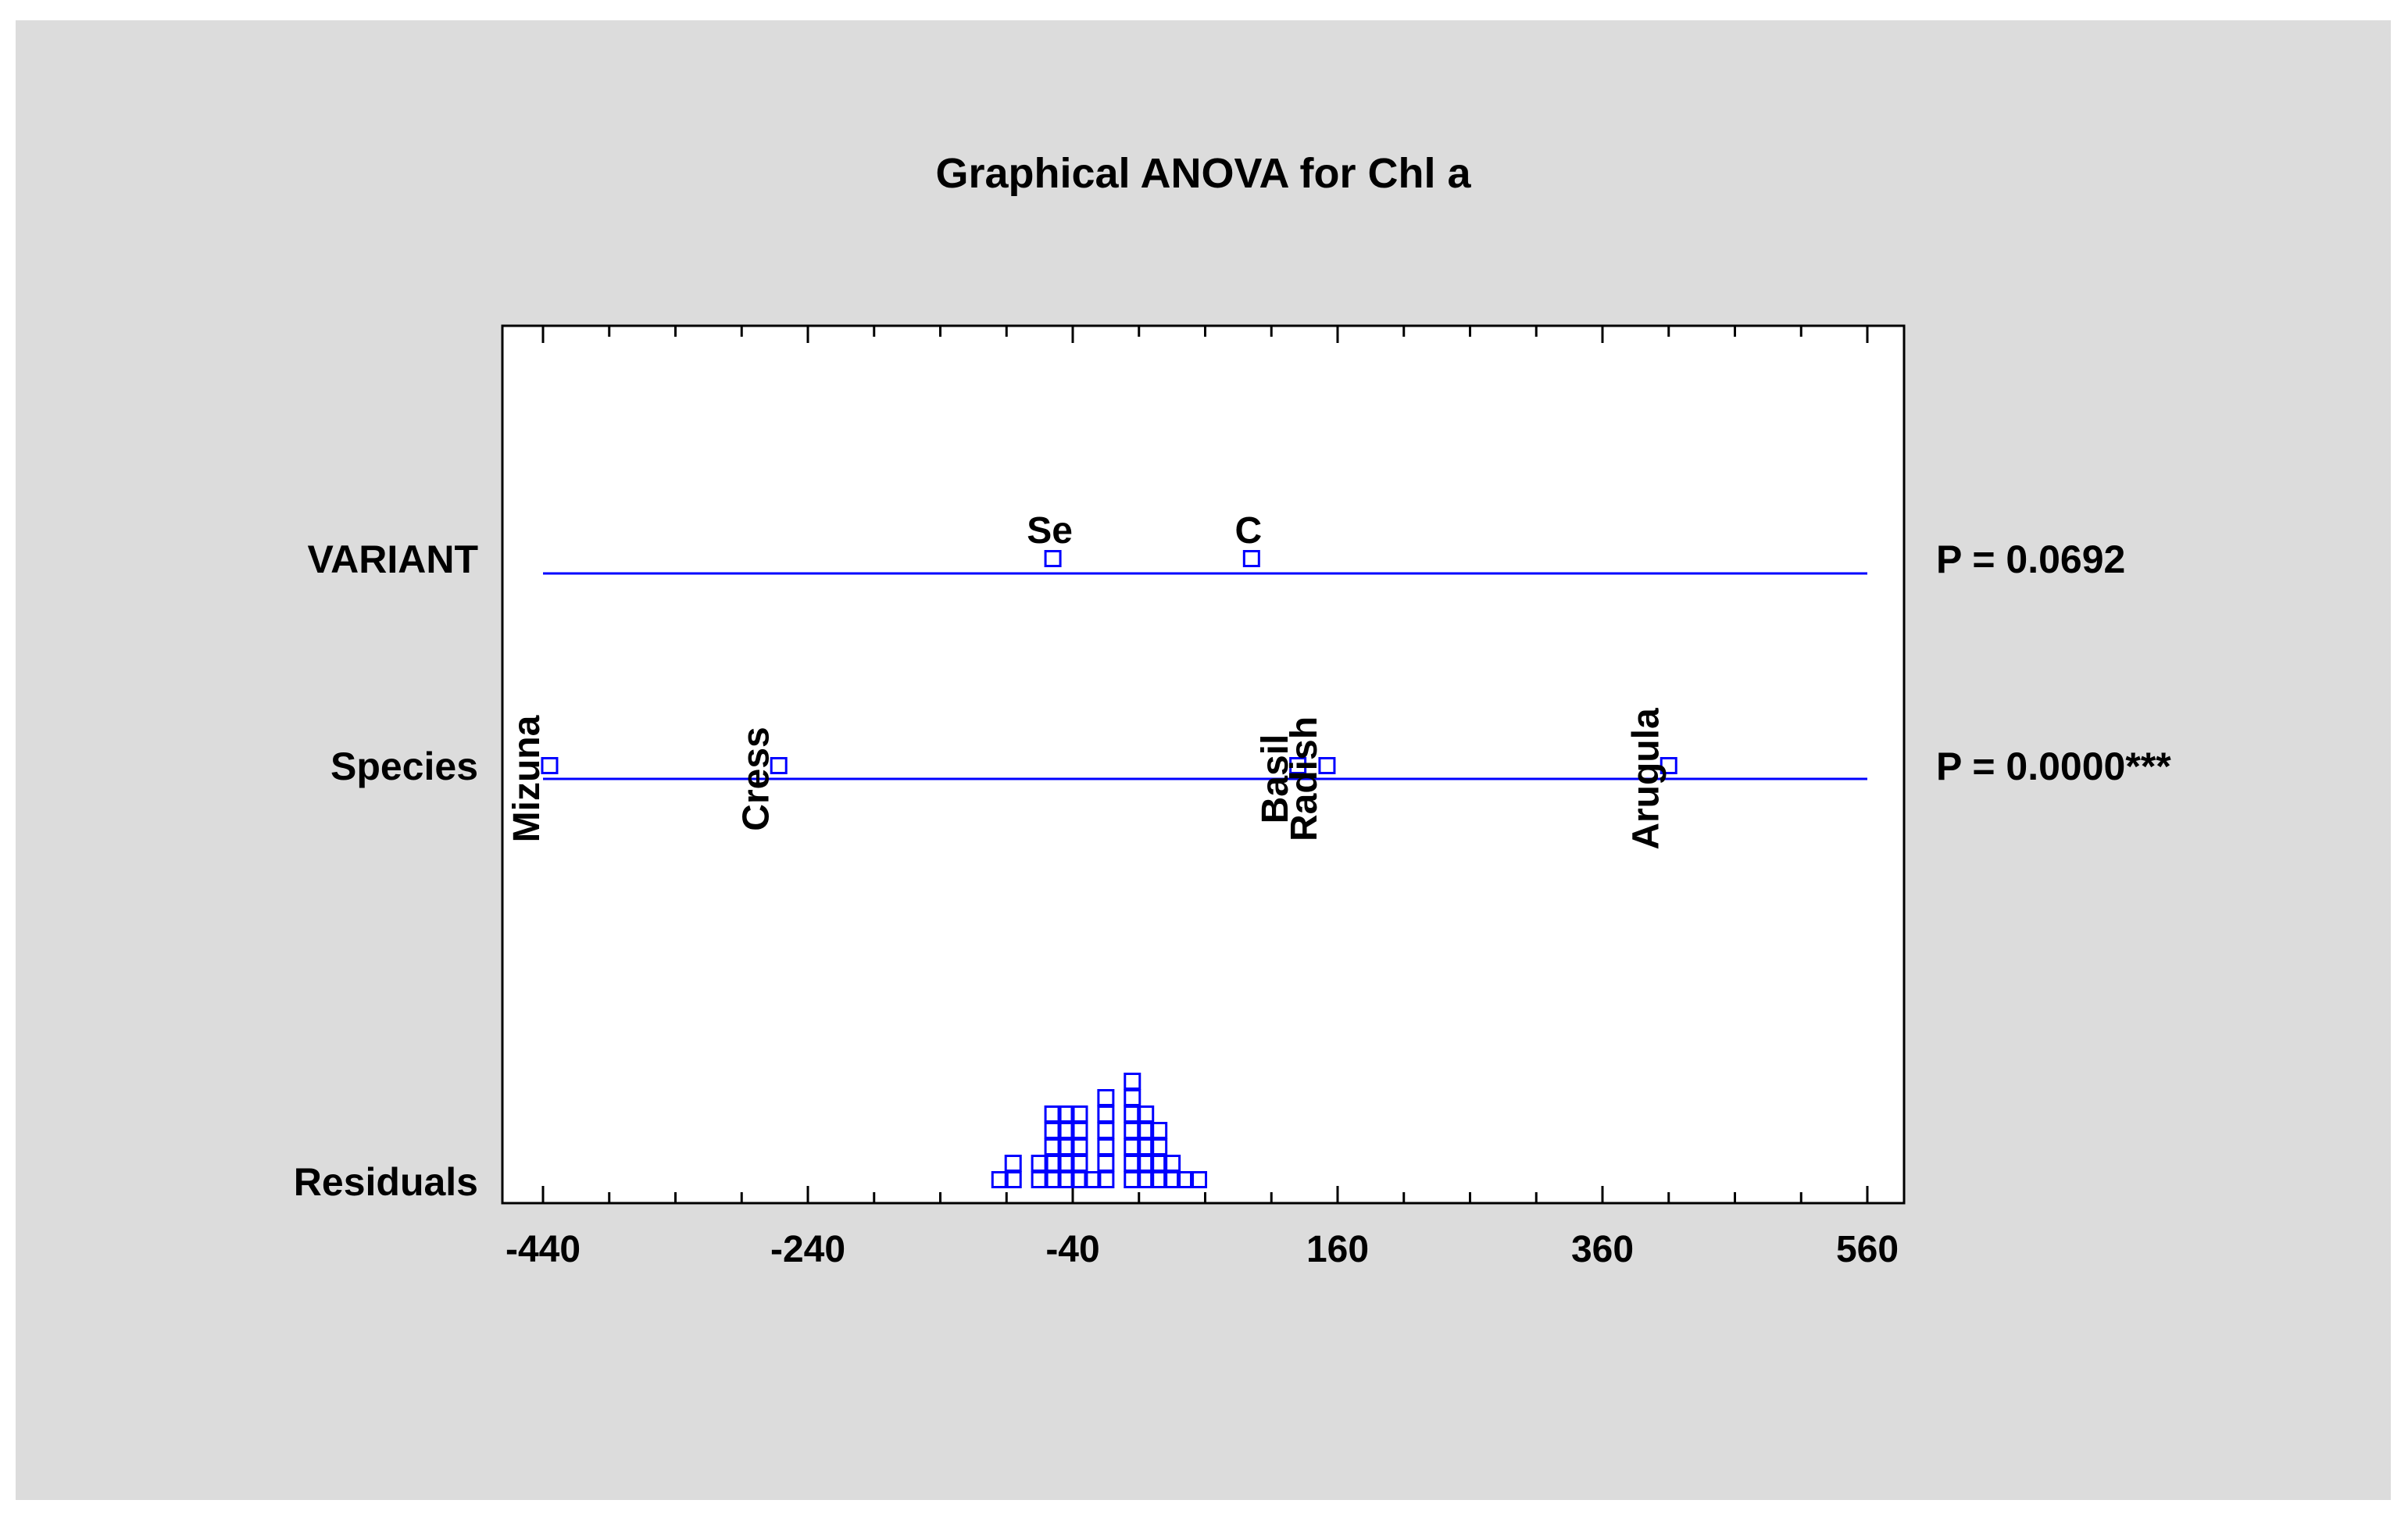  Describe the element at coordinates (1203, 173) in the screenshot. I see `chart-title: Graphical ANOVA for Chl a` at that location.